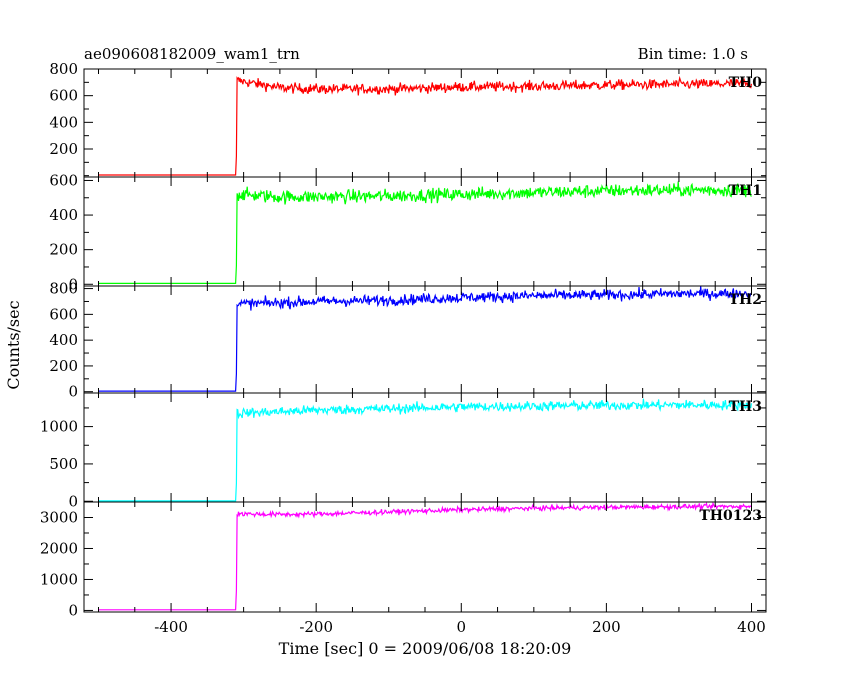  I want to click on panel-label-th0123: TH0123, so click(730, 516).